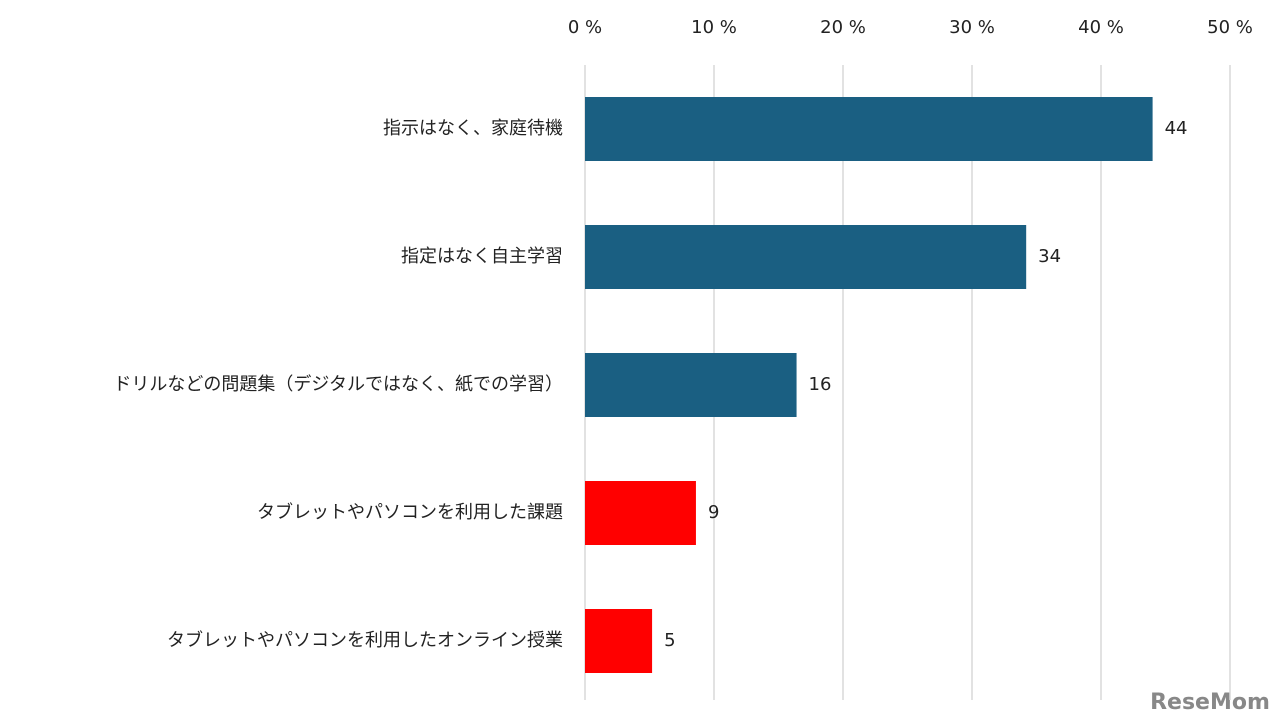 The width and height of the screenshot is (1280, 728). I want to click on x-tick-label: 0 %, so click(585, 27).